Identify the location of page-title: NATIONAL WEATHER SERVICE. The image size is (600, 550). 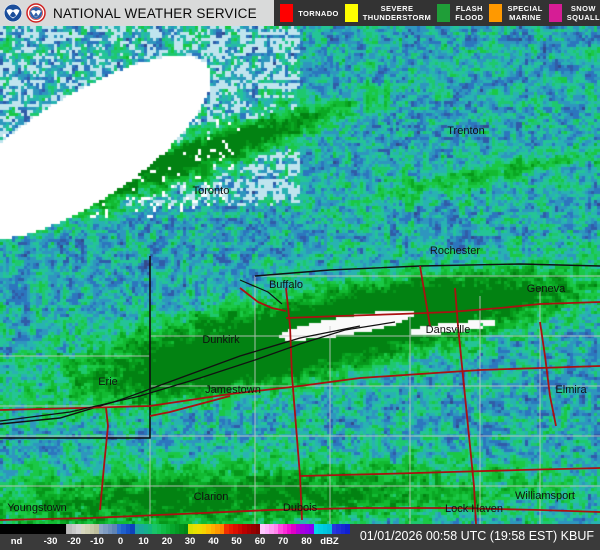
(155, 13).